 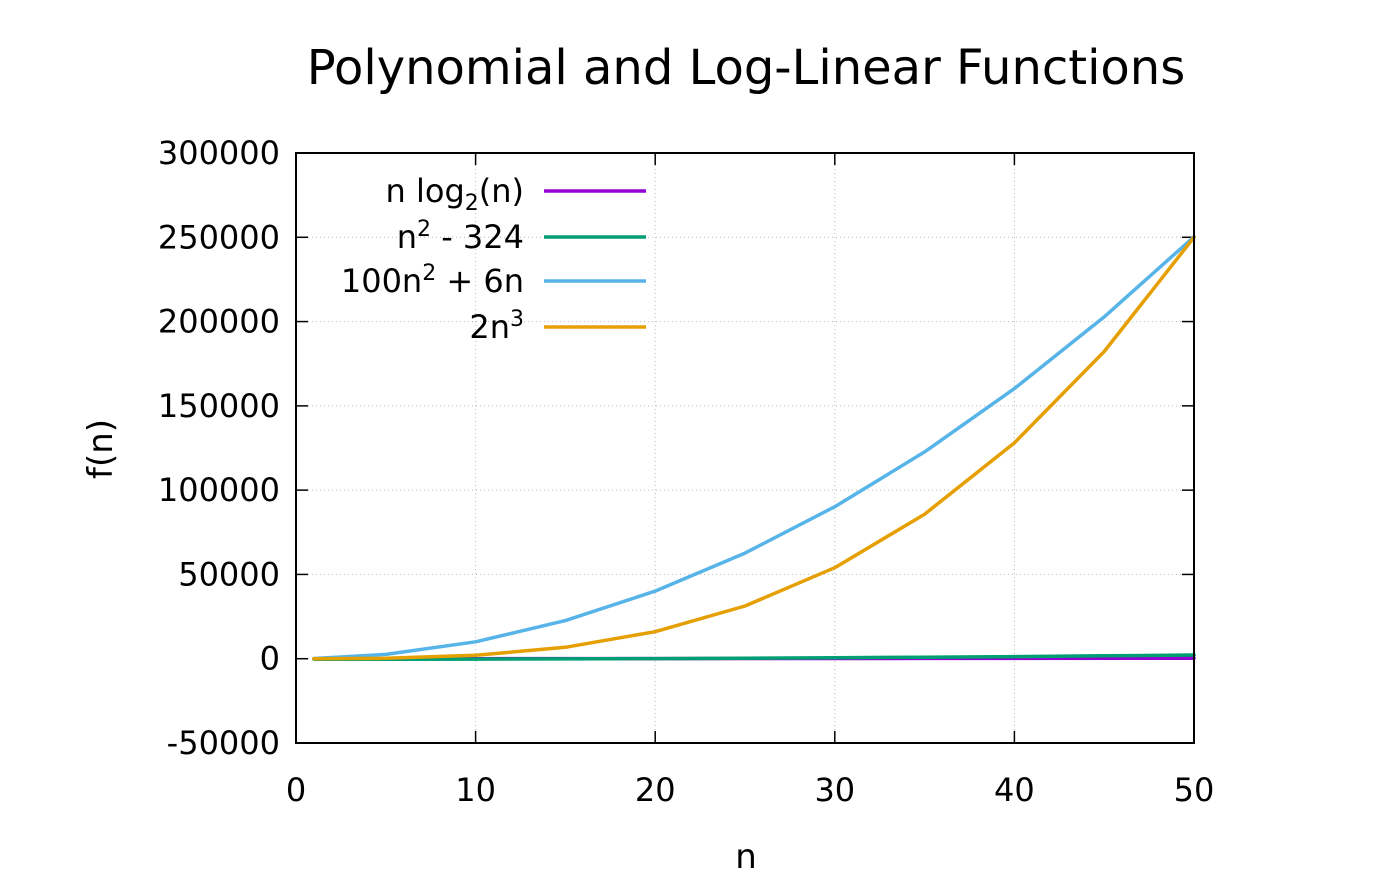 I want to click on legend-label-tail: (n), so click(x=501, y=191).